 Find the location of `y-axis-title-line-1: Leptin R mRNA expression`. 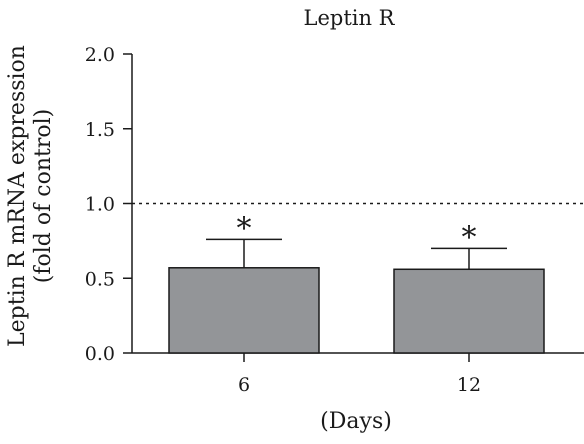

y-axis-title-line-1: Leptin R mRNA expression is located at coordinates (17, 196).